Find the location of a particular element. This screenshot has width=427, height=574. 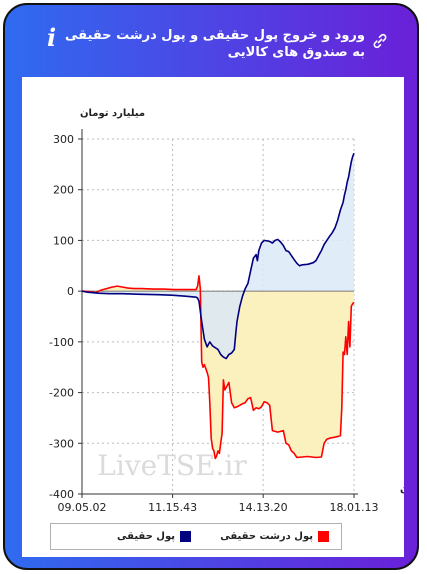

link-icon is located at coordinates (380, 41).